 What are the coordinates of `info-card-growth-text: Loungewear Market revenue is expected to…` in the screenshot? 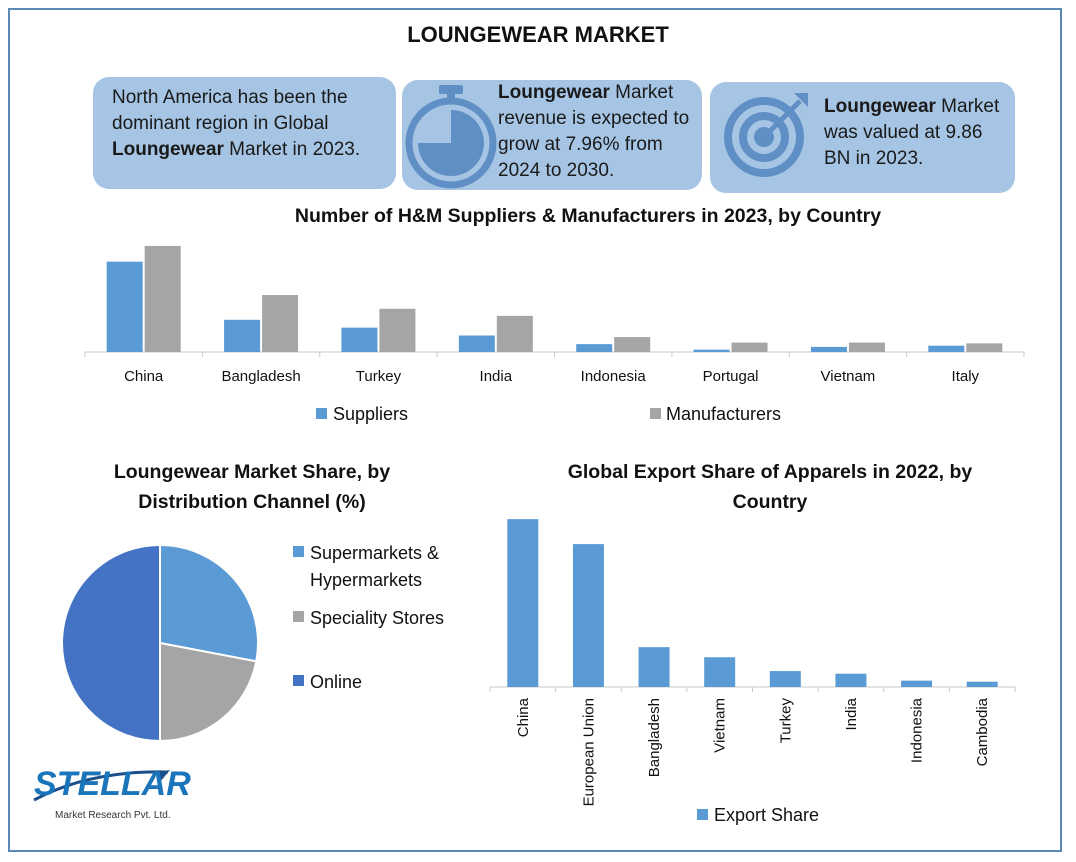 It's located at (598, 132).